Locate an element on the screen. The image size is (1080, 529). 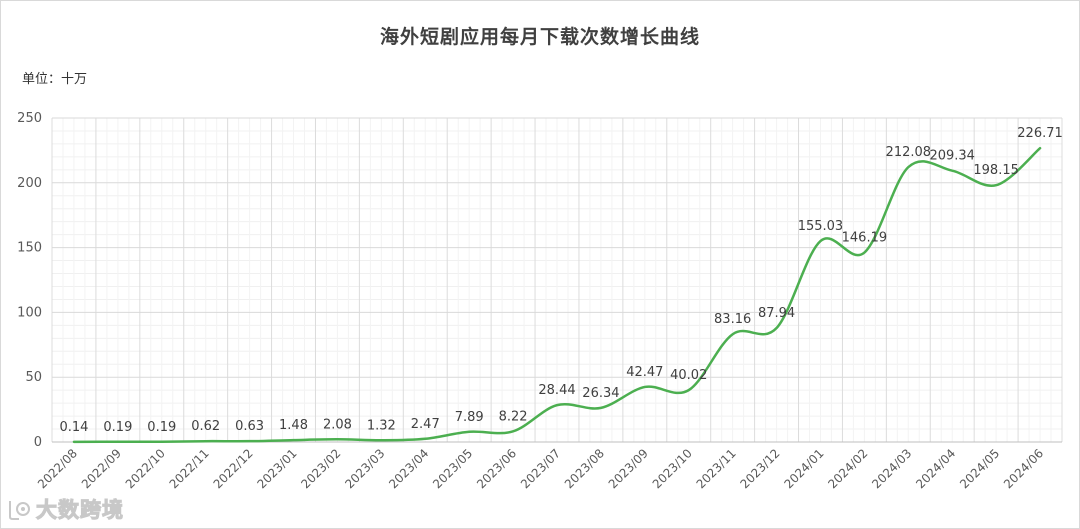
x-tick-label: 2023/11 is located at coordinates (716, 468).